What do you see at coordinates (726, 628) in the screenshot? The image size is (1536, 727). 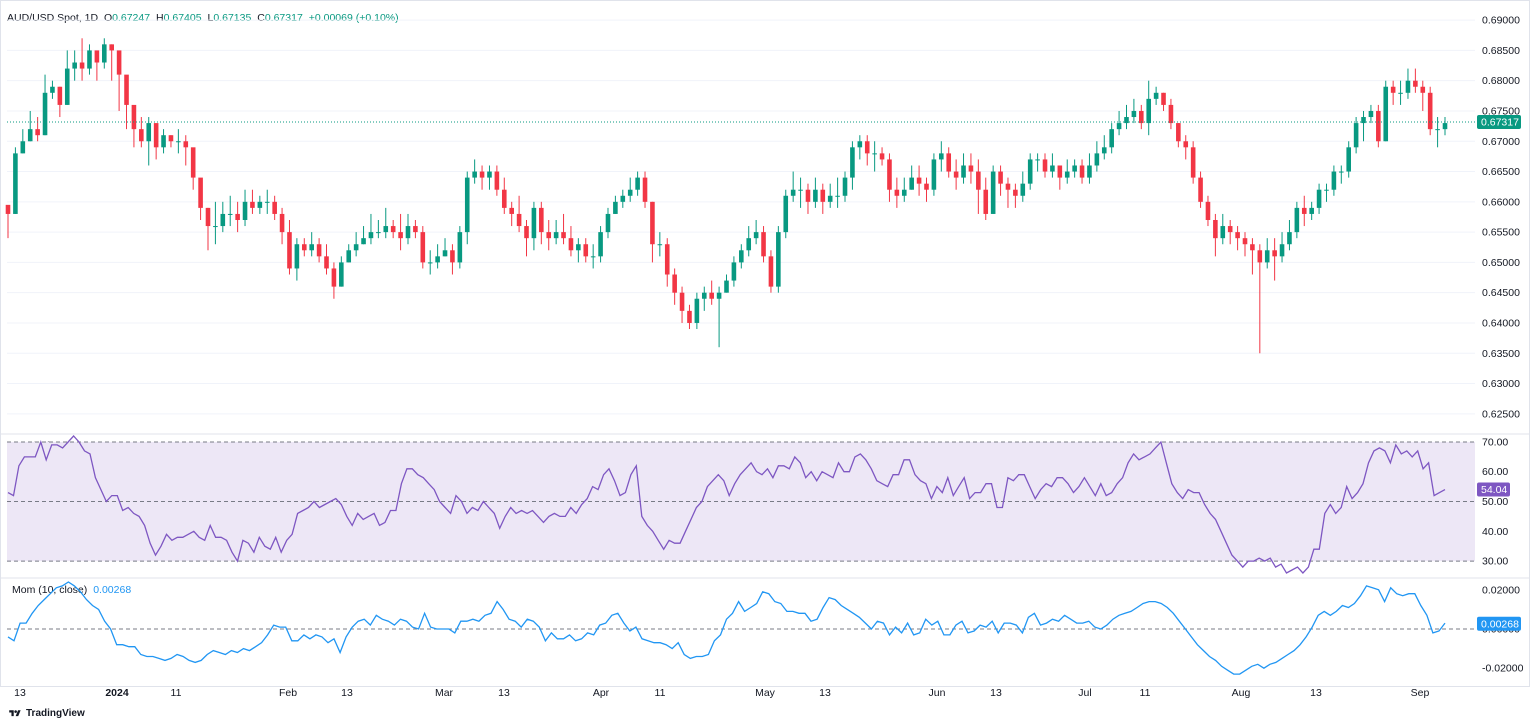 I see `mom-line` at bounding box center [726, 628].